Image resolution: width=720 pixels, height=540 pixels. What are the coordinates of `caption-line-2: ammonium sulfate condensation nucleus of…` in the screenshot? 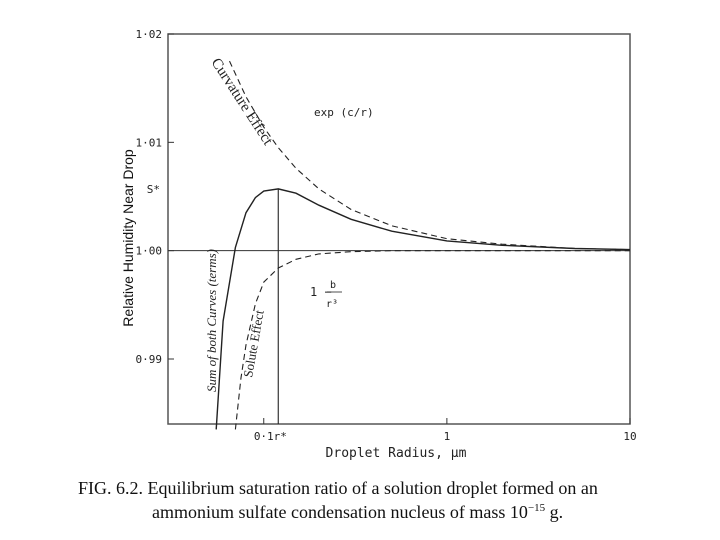 It's located at (378, 510).